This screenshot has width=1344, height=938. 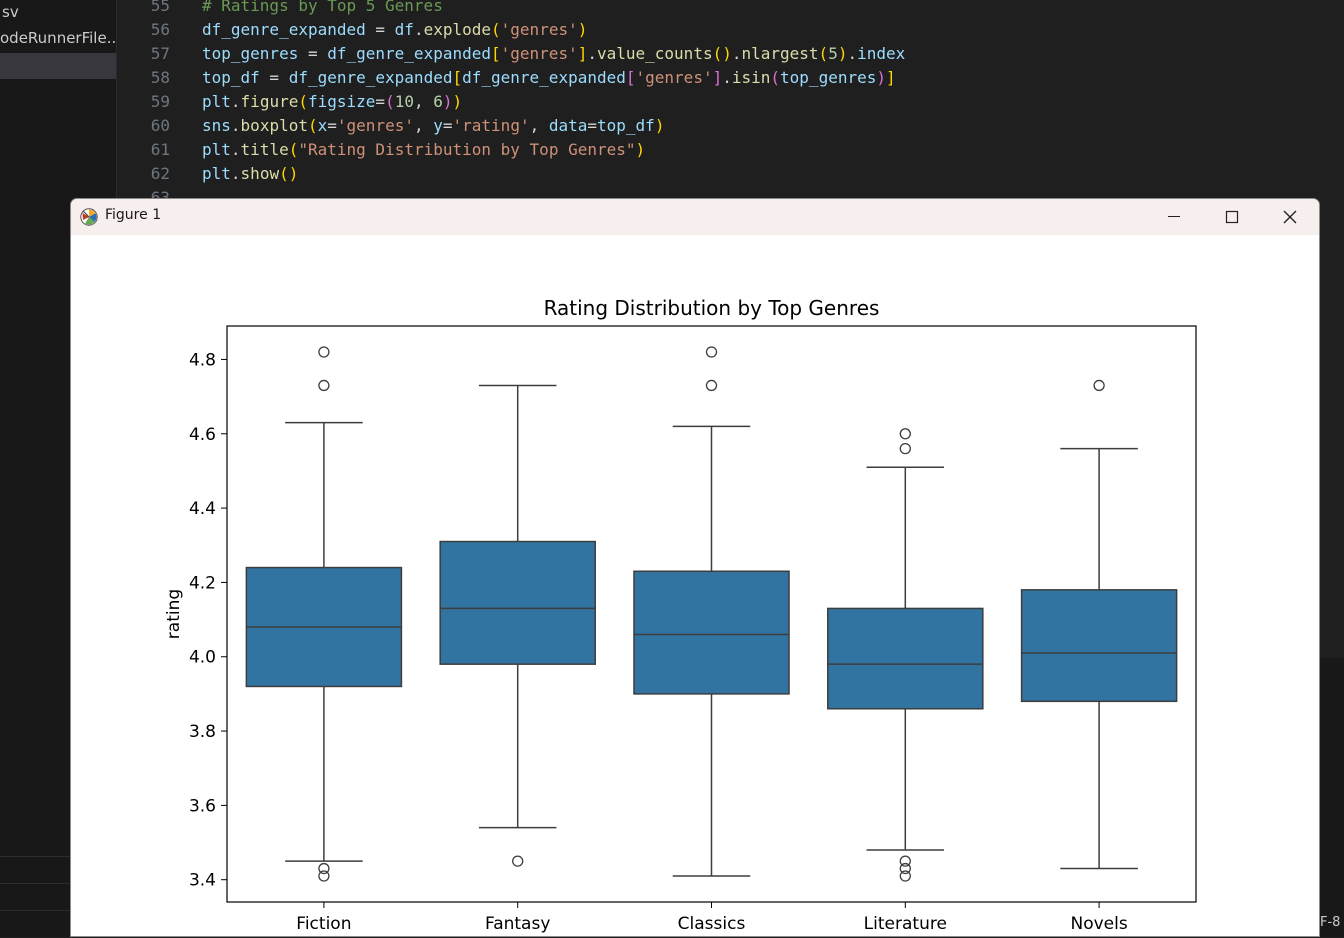 What do you see at coordinates (202, 435) in the screenshot?
I see `y-tick-label: 4.6` at bounding box center [202, 435].